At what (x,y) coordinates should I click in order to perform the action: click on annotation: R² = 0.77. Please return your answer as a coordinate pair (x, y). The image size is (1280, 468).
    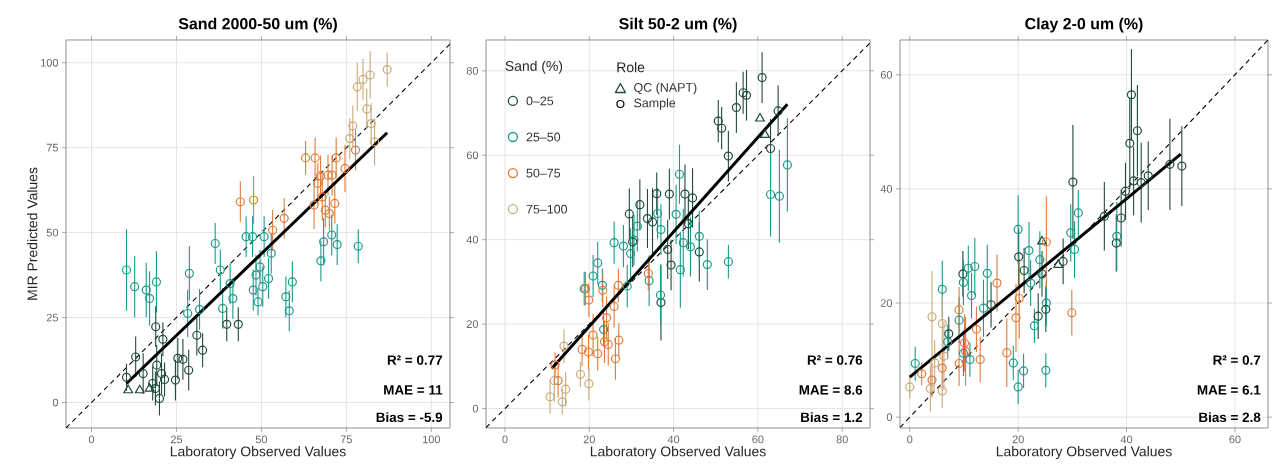
    Looking at the image, I should click on (415, 360).